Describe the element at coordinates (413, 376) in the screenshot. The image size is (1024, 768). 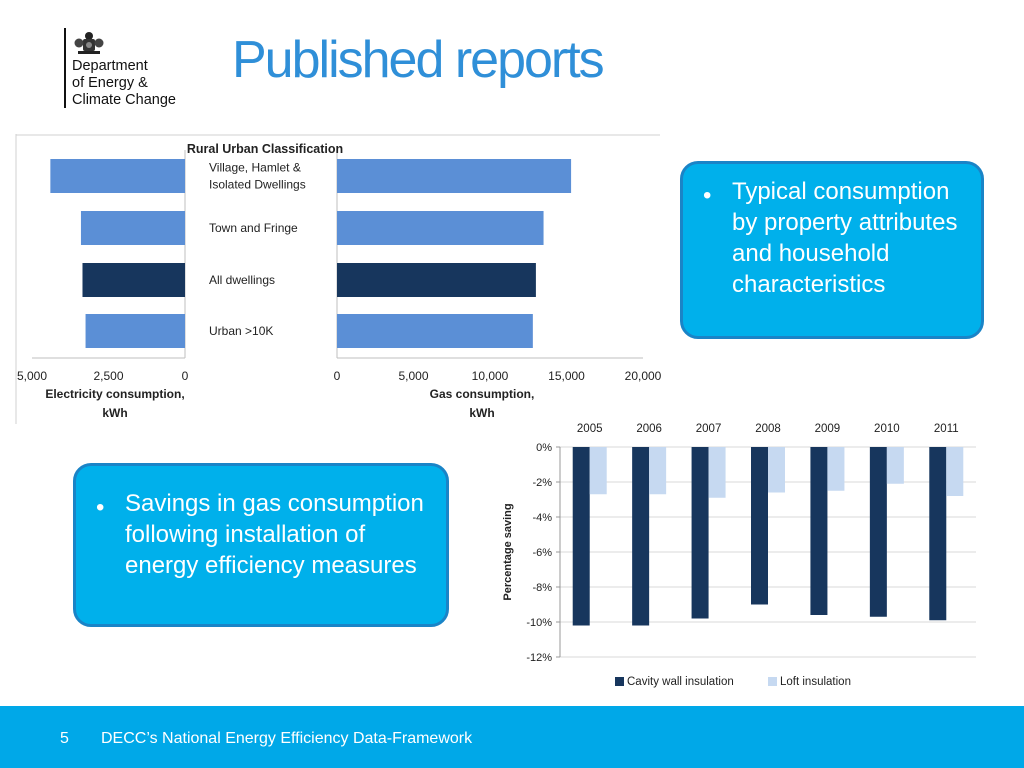
I see `gas-tick-label: 5,000` at that location.